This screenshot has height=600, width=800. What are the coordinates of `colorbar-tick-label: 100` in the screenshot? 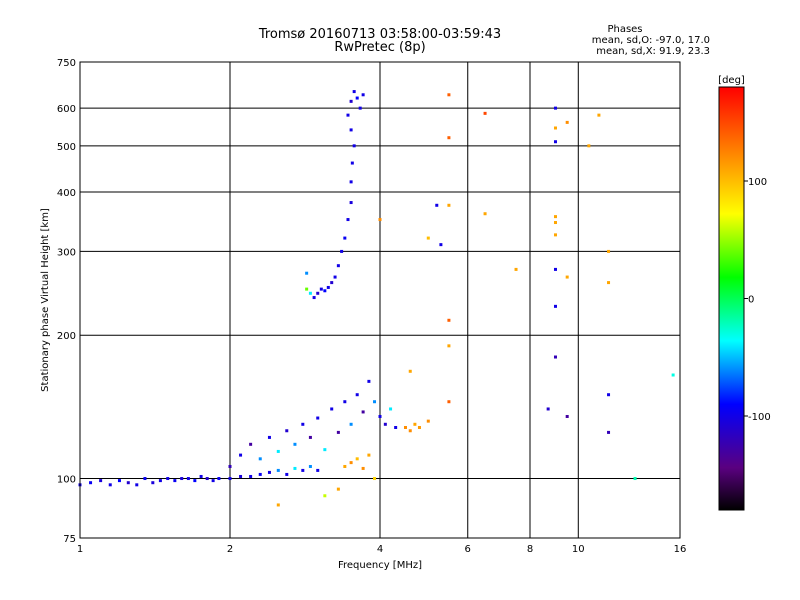 It's located at (757, 182).